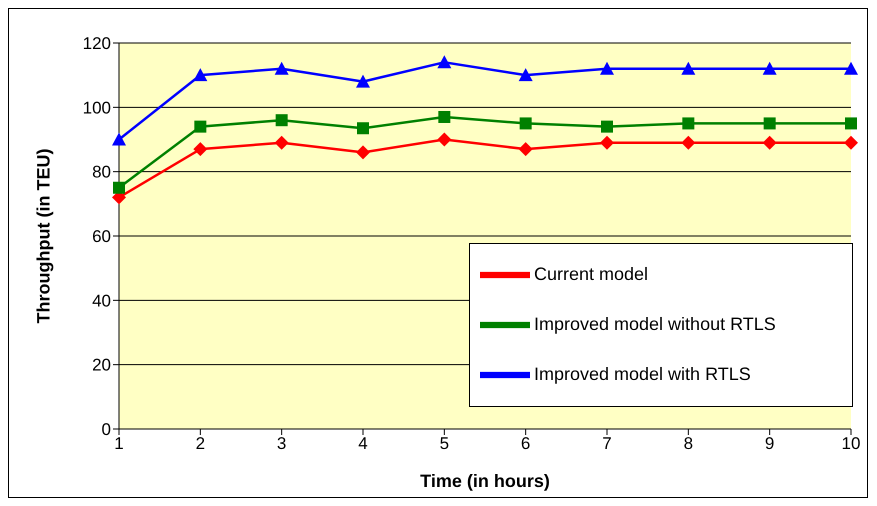 This screenshot has height=506, width=877. Describe the element at coordinates (43, 236) in the screenshot. I see `y-axis-title: Throughput (in TEU)` at that location.